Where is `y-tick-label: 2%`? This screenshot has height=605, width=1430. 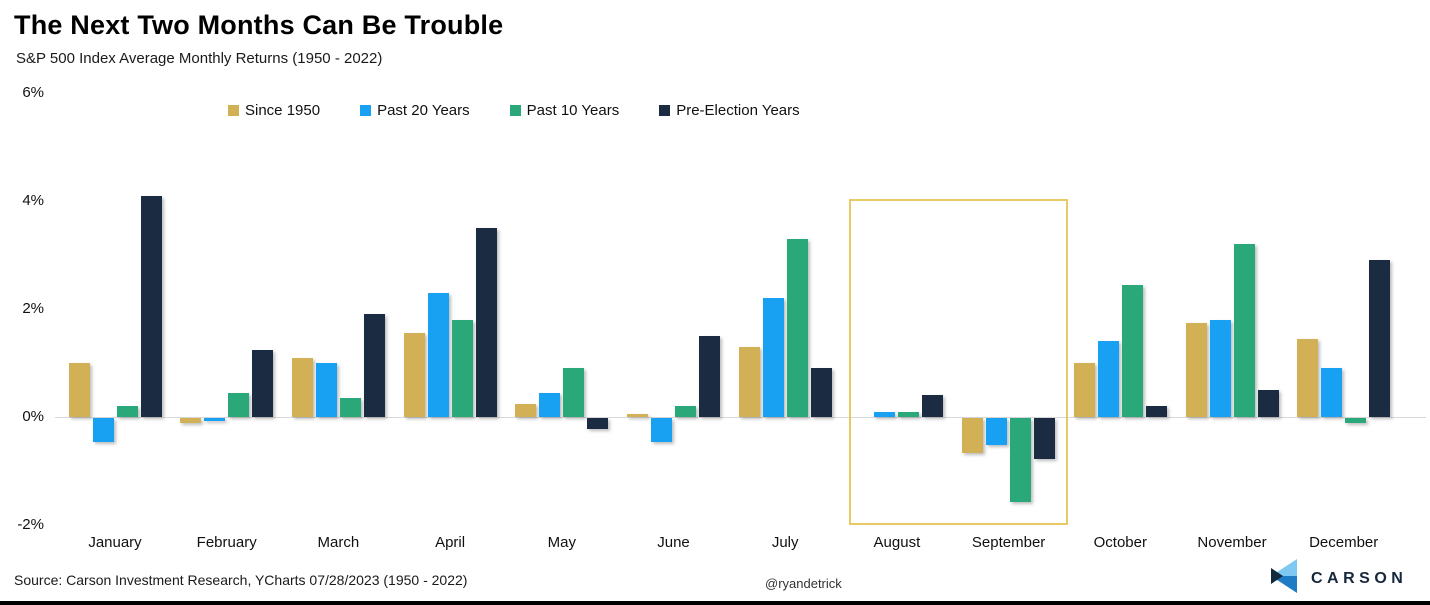
y-tick-label: 2% is located at coordinates (33, 308).